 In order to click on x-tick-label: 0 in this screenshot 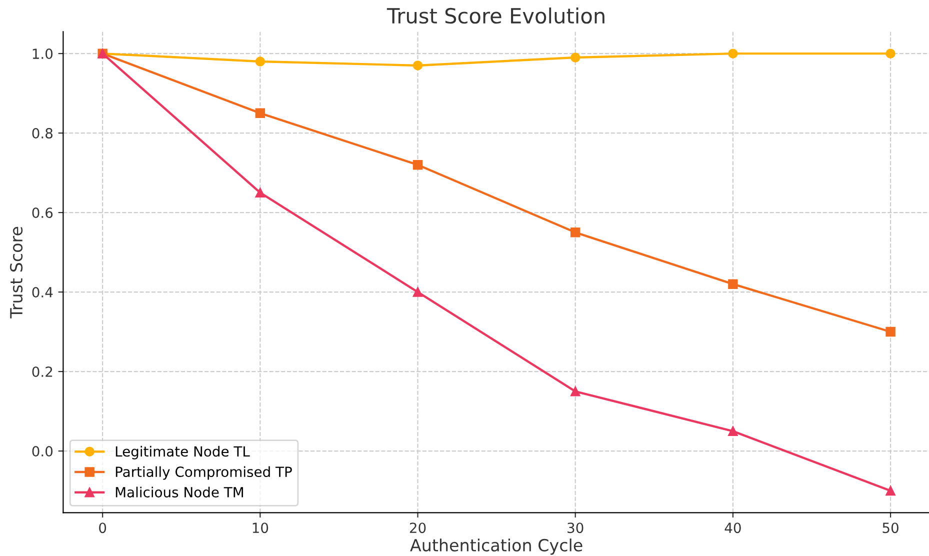, I will do `click(102, 528)`.